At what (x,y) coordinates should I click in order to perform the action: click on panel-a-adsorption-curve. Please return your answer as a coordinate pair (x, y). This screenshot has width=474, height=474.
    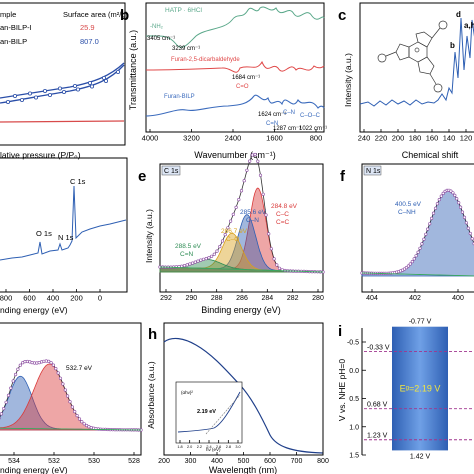
    Looking at the image, I should click on (62, 84).